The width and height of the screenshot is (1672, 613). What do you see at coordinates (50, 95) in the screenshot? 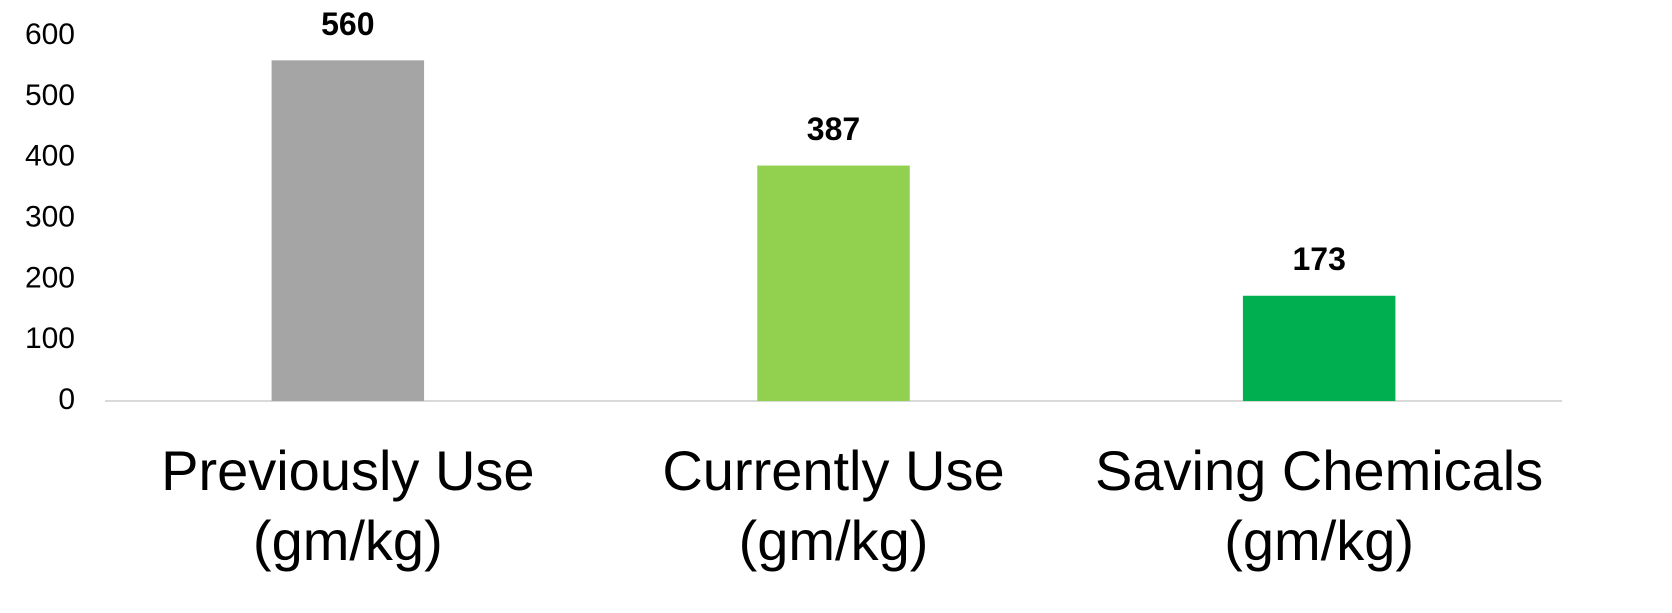
I see `y-tick-label: 500` at bounding box center [50, 95].